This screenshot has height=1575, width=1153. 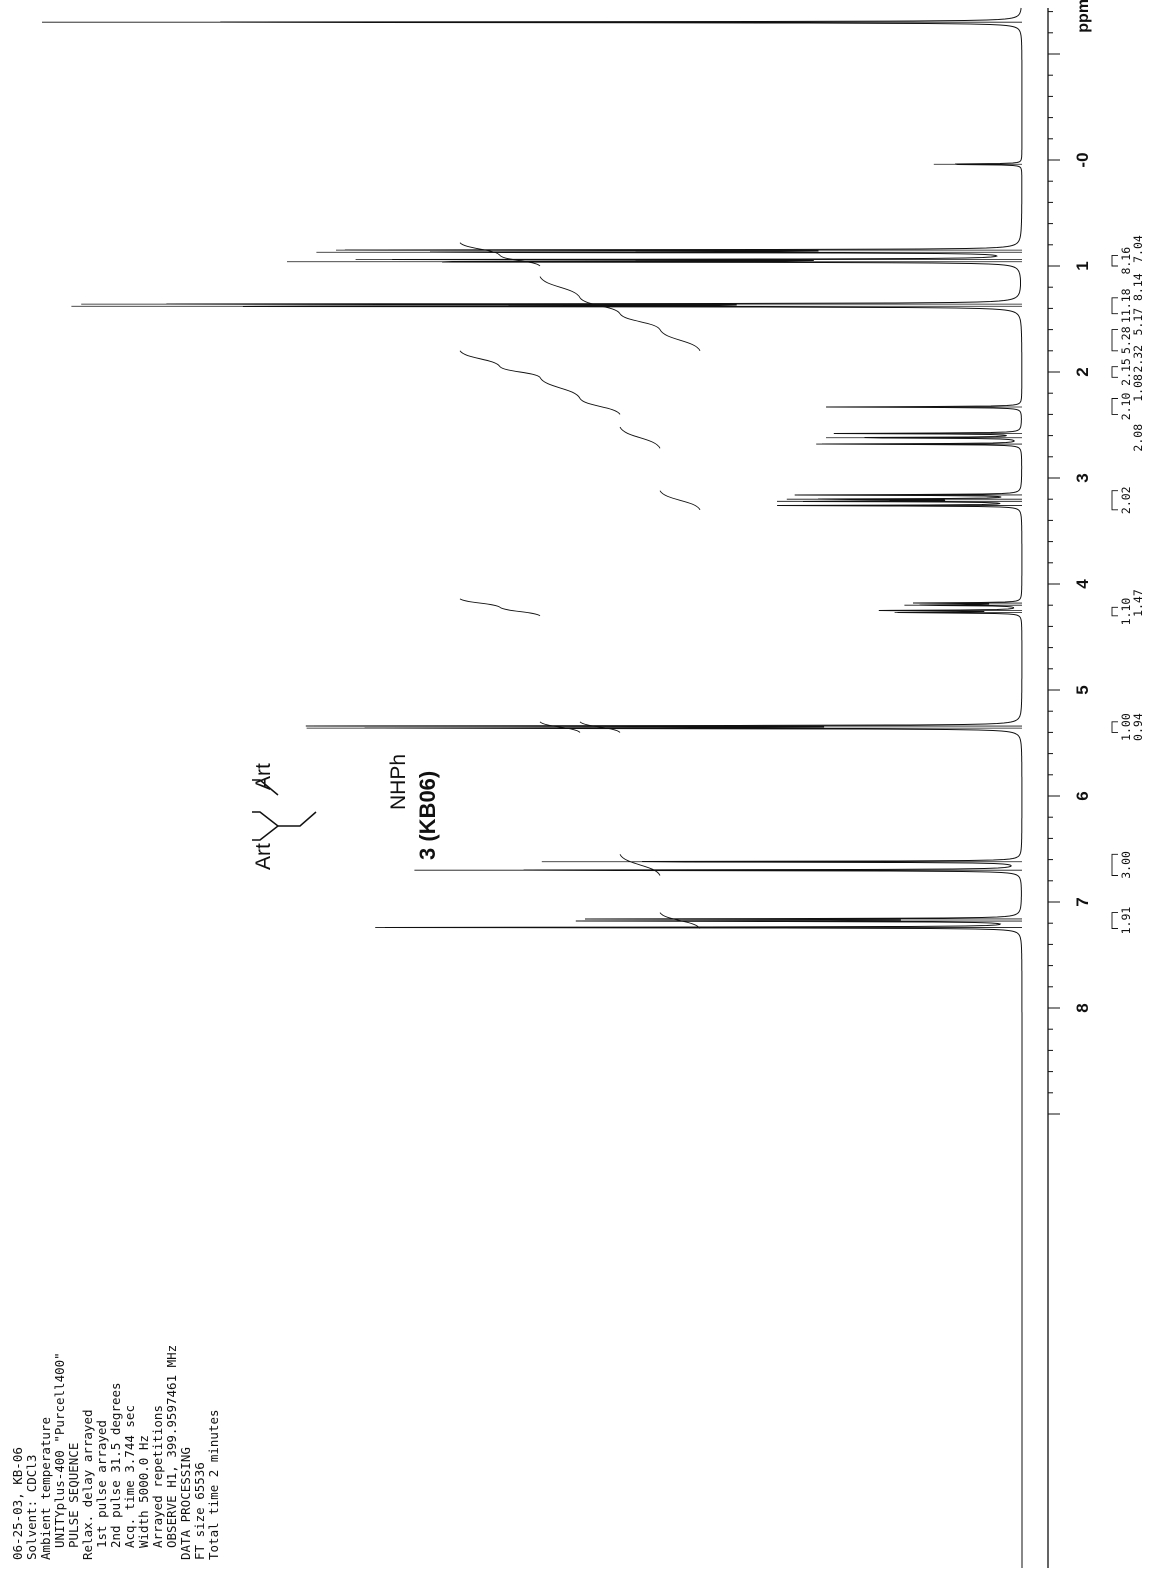 I want to click on integral-value: 2.10, so click(x=1126, y=407).